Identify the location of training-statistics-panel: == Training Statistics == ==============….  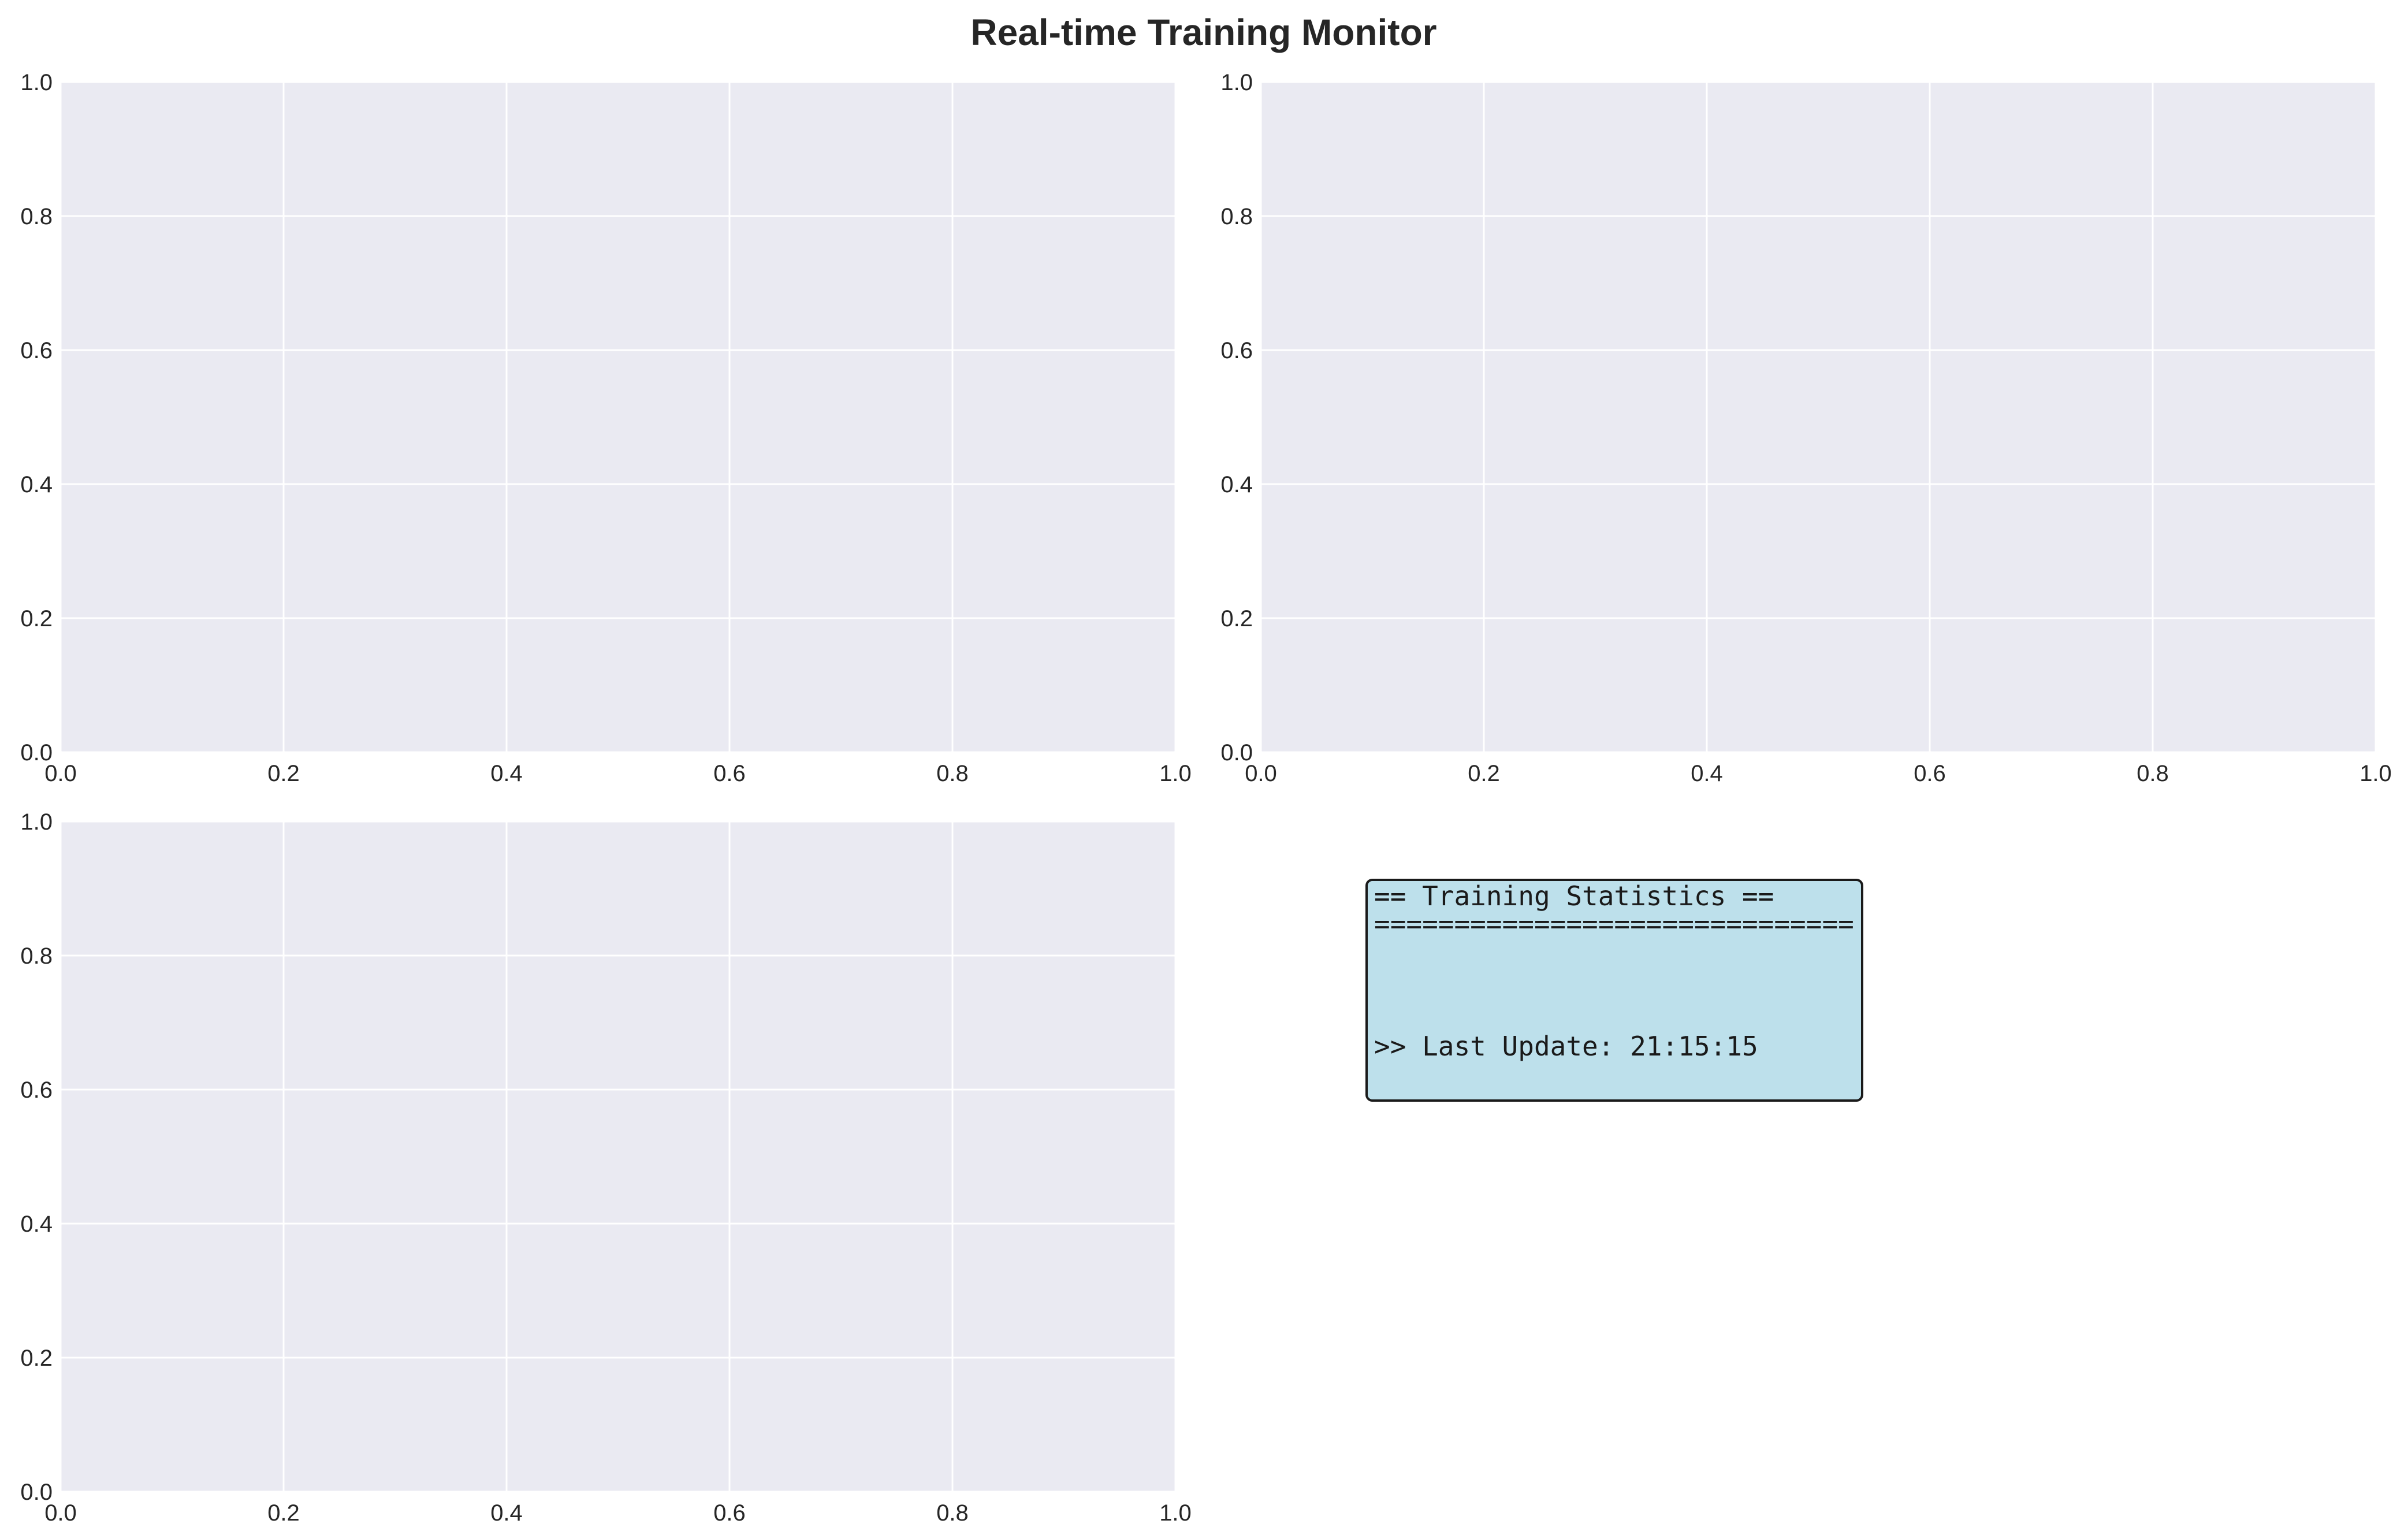
(1614, 990).